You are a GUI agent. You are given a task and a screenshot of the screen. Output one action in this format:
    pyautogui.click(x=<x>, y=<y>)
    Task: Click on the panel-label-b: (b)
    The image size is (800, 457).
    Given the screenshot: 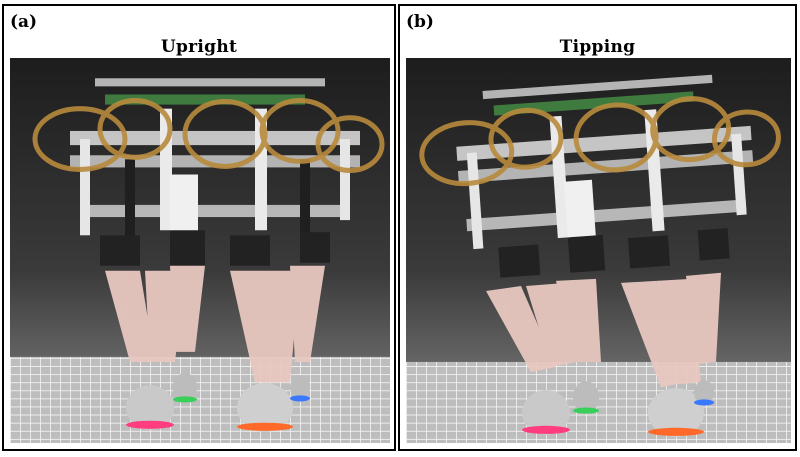 What is the action you would take?
    pyautogui.click(x=420, y=22)
    